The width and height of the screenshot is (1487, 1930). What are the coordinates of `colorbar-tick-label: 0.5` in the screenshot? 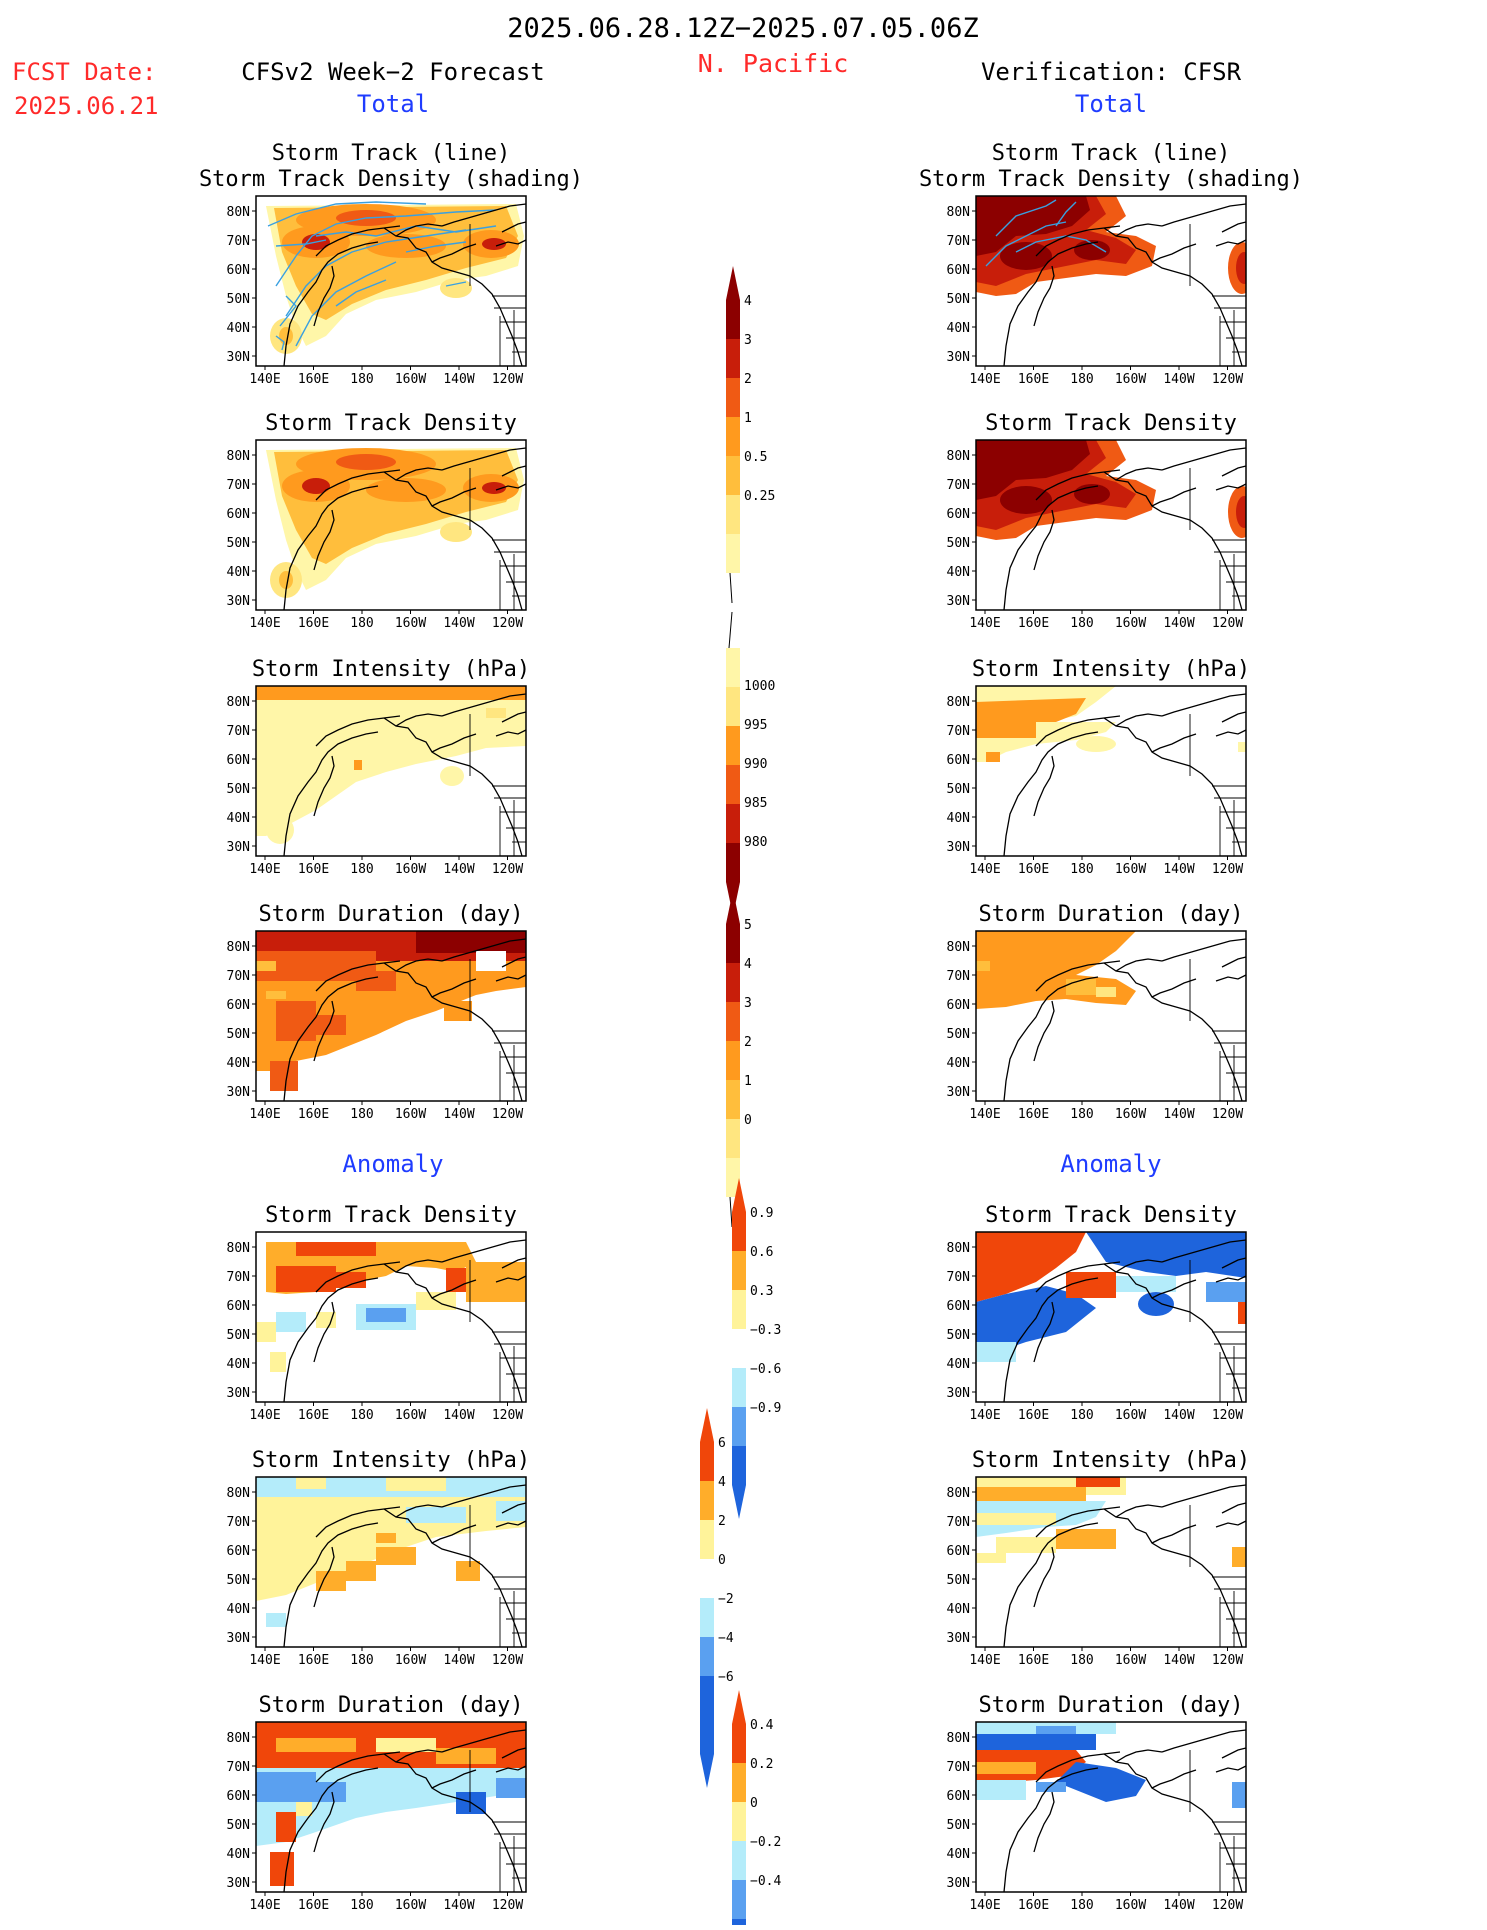 It's located at (755, 457).